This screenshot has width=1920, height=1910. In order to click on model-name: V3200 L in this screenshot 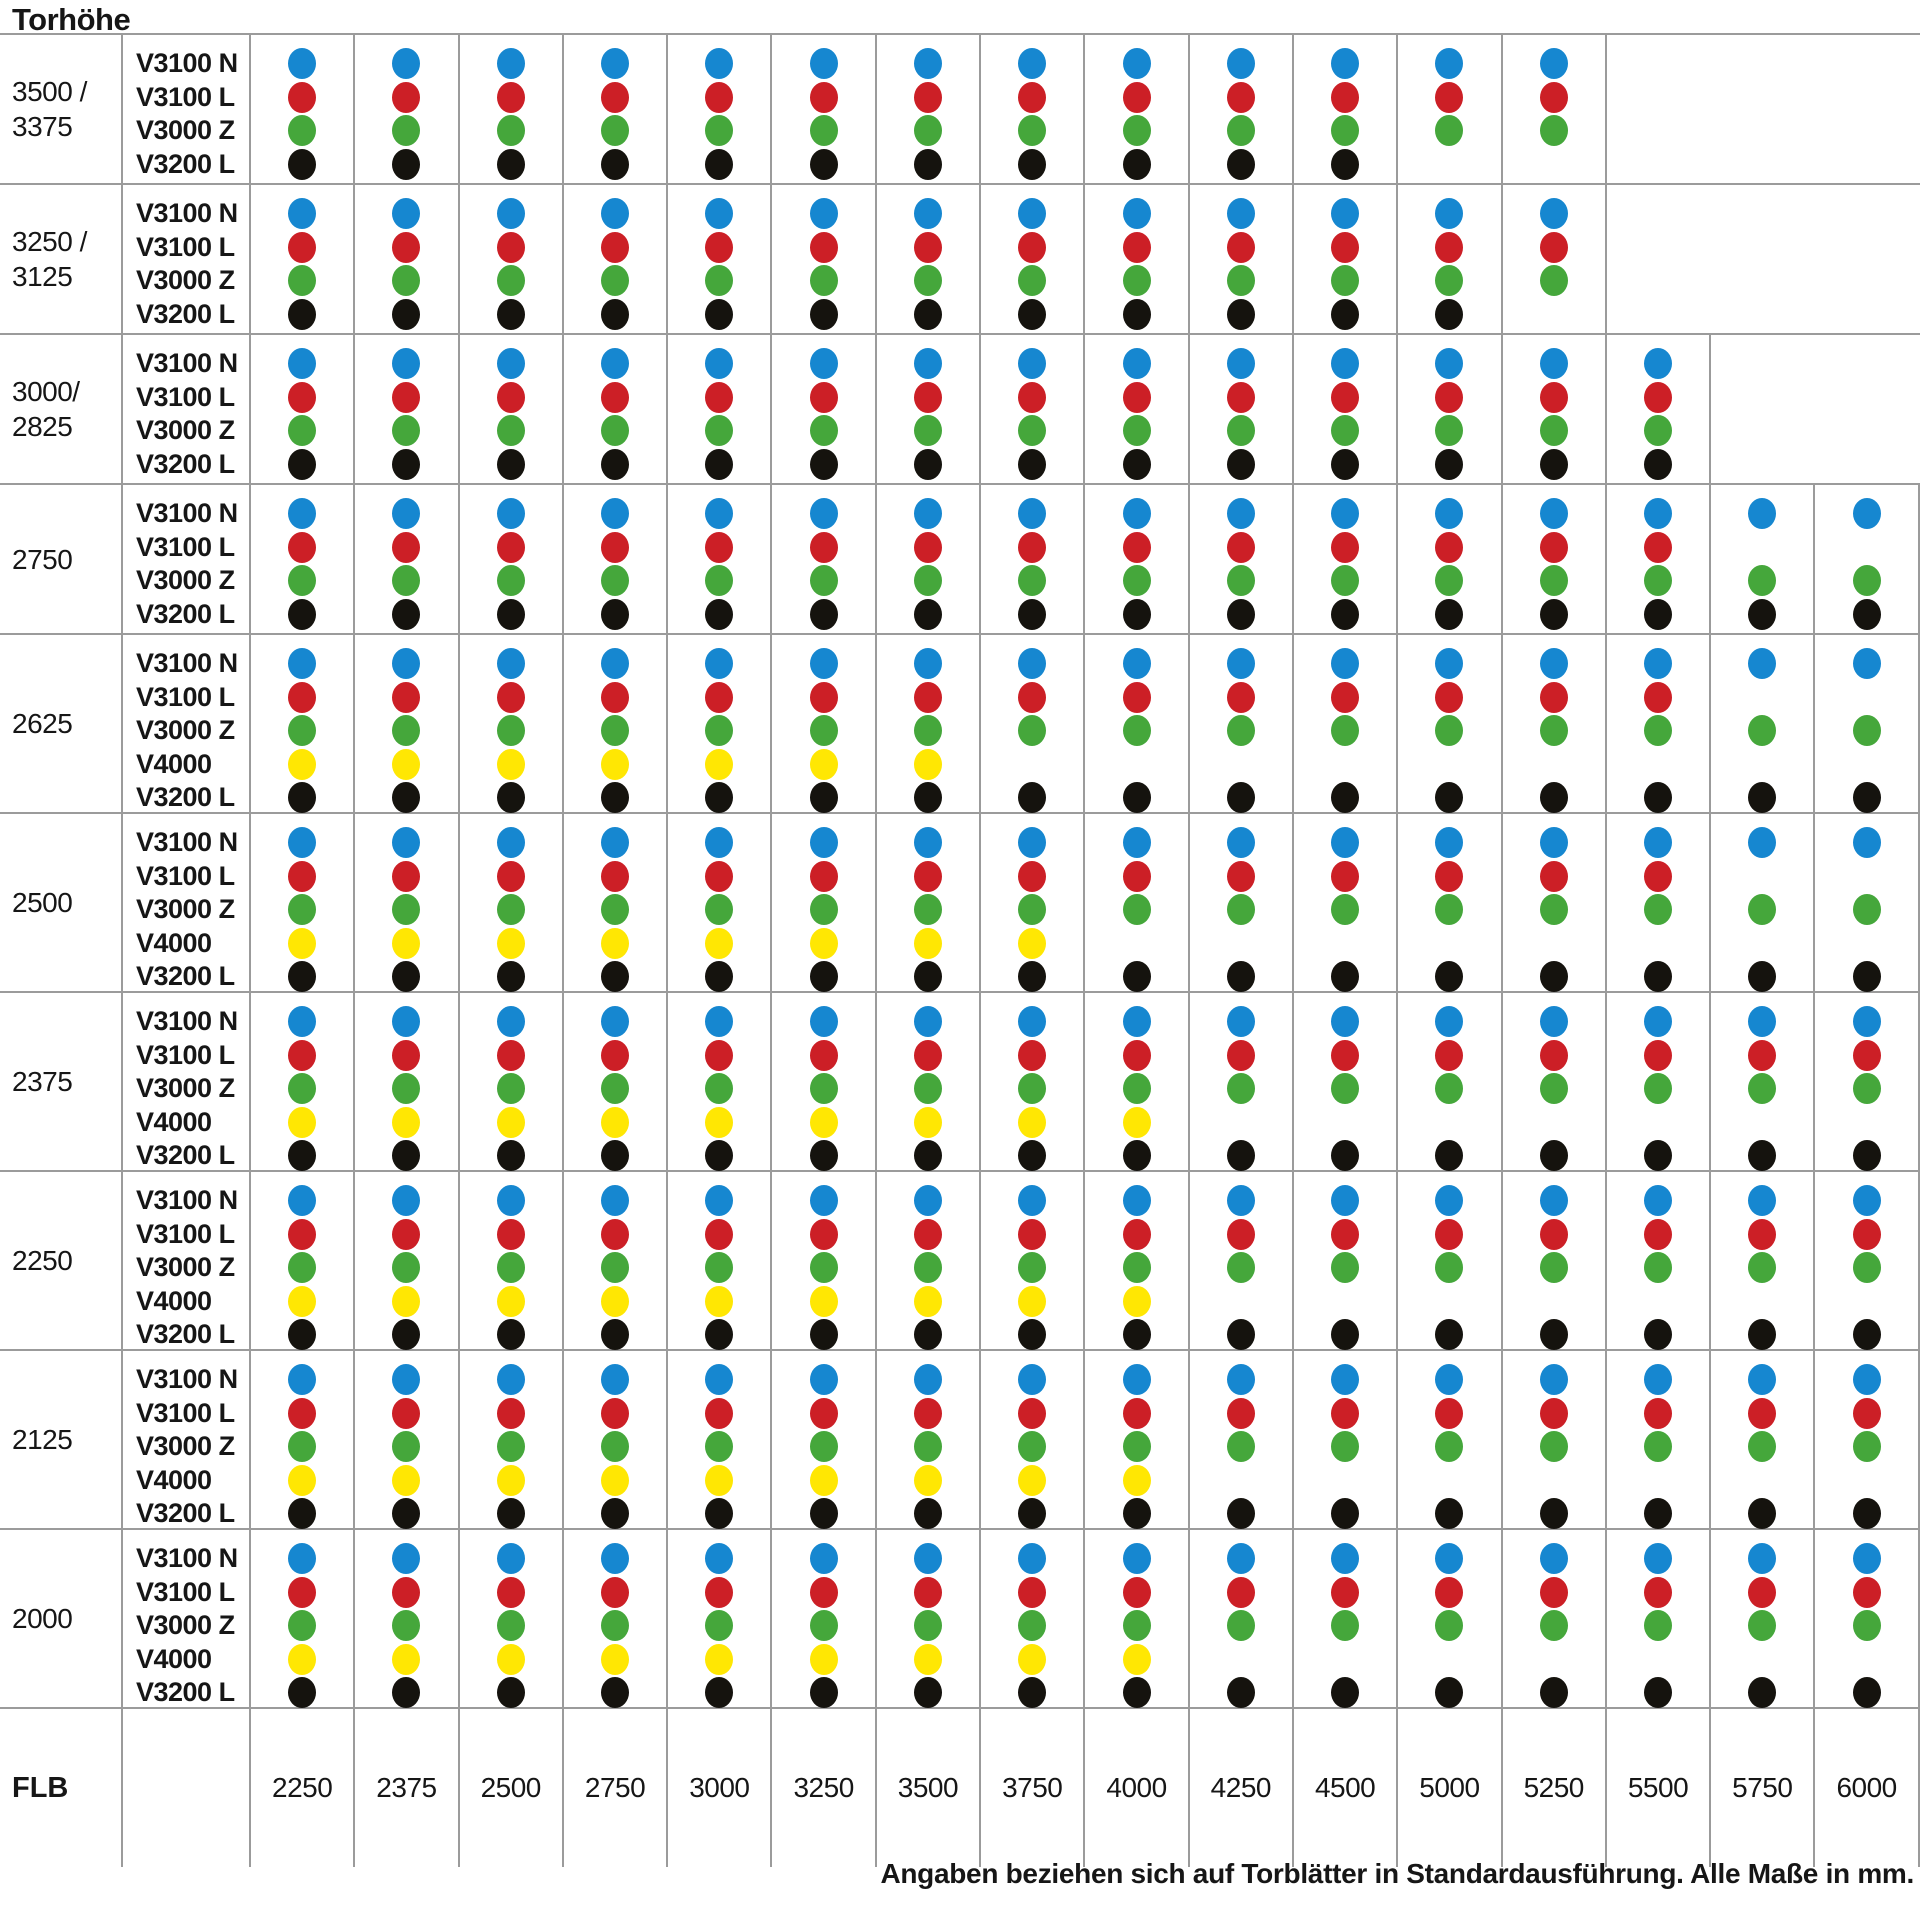, I will do `click(185, 1334)`.